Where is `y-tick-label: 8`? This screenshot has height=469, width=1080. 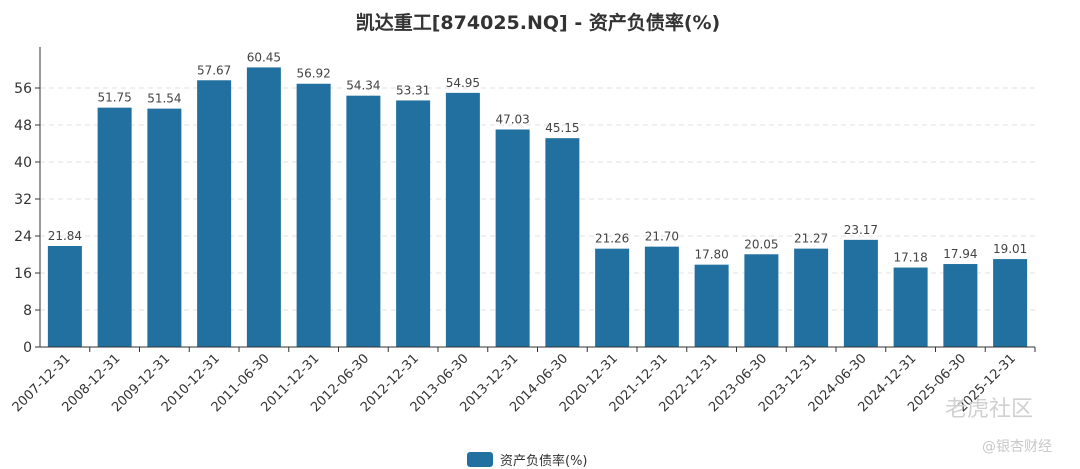 y-tick-label: 8 is located at coordinates (27, 311).